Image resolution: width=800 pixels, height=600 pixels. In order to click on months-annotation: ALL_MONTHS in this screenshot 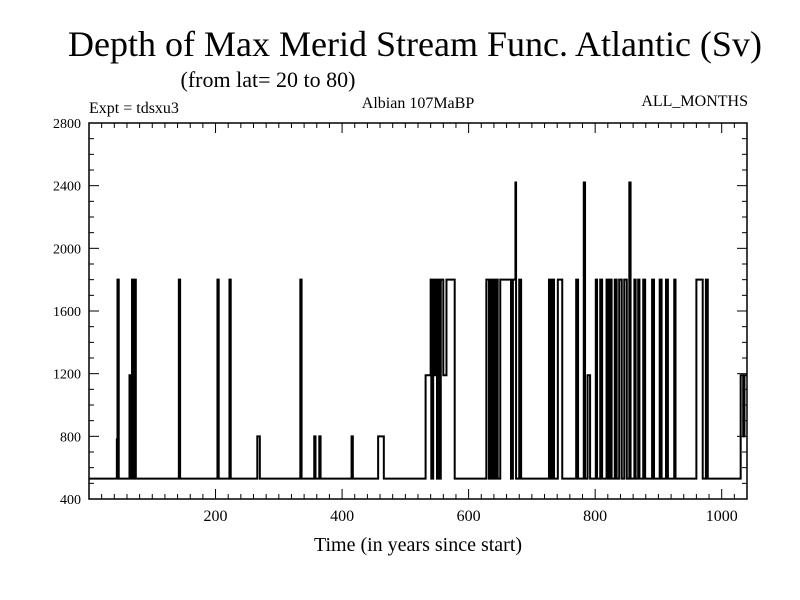, I will do `click(694, 101)`.